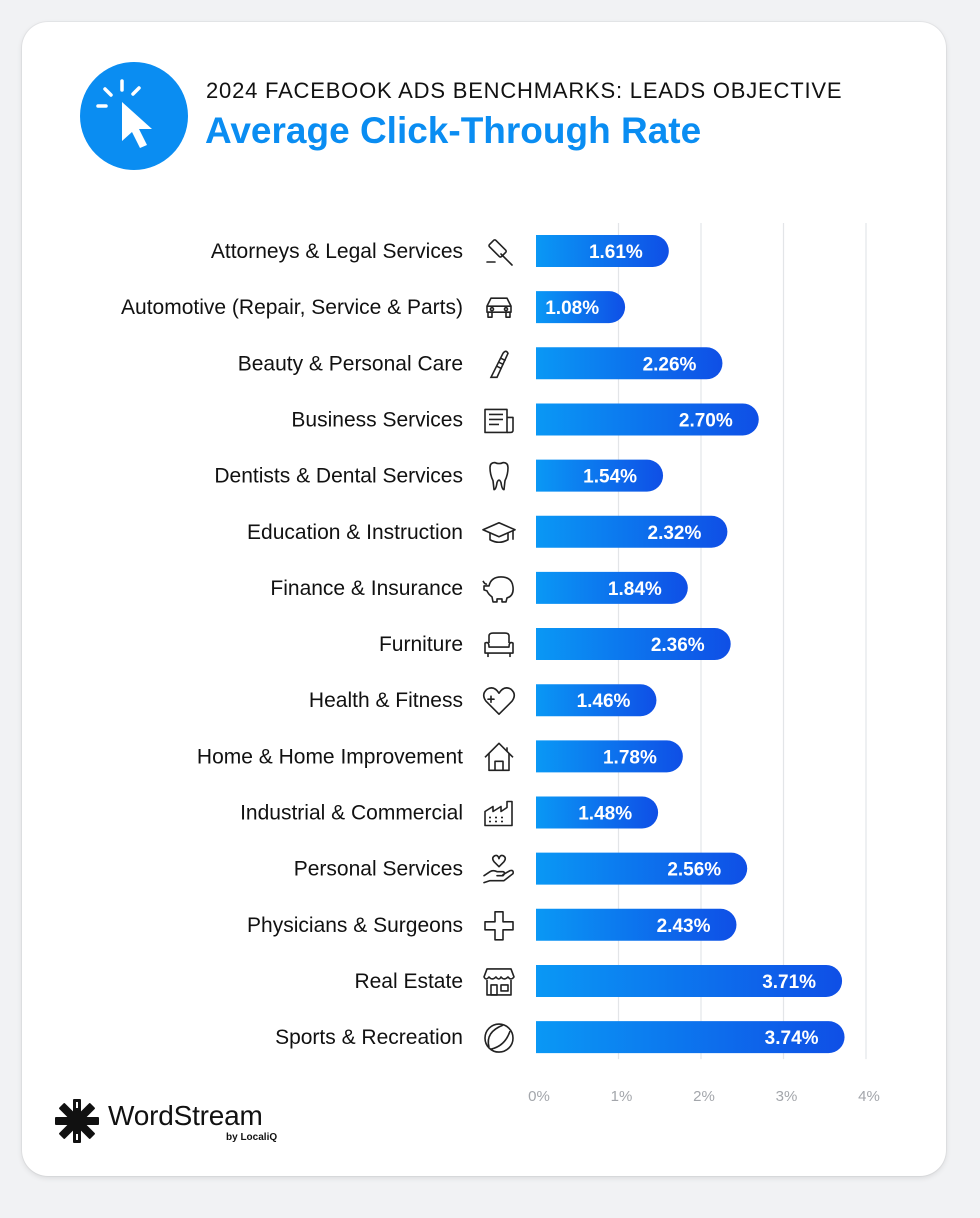  What do you see at coordinates (350, 363) in the screenshot?
I see `category-label: Beauty & Personal Care` at bounding box center [350, 363].